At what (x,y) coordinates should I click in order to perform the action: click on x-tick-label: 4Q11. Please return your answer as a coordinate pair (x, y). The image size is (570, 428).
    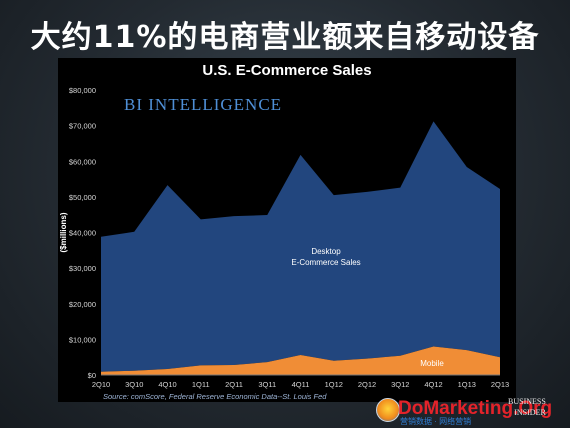
    Looking at the image, I should click on (301, 384).